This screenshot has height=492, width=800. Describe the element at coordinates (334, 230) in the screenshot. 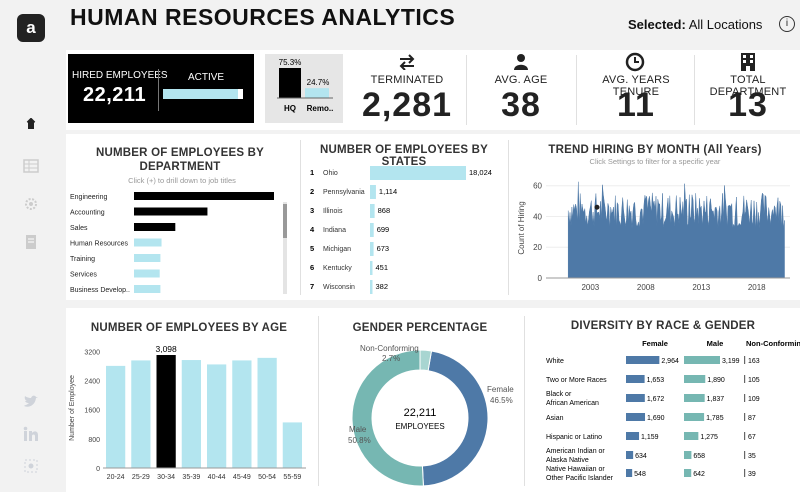

I see `state-label: Indiana` at that location.